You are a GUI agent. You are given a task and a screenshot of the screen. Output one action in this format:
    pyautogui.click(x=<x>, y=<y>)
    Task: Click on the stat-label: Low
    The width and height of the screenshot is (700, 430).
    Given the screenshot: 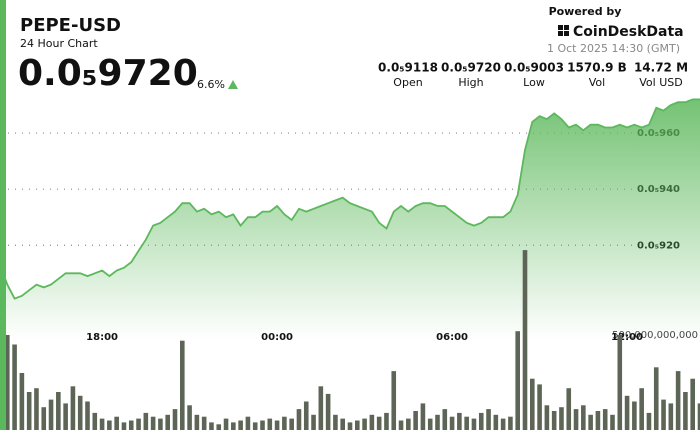 What is the action you would take?
    pyautogui.click(x=534, y=82)
    